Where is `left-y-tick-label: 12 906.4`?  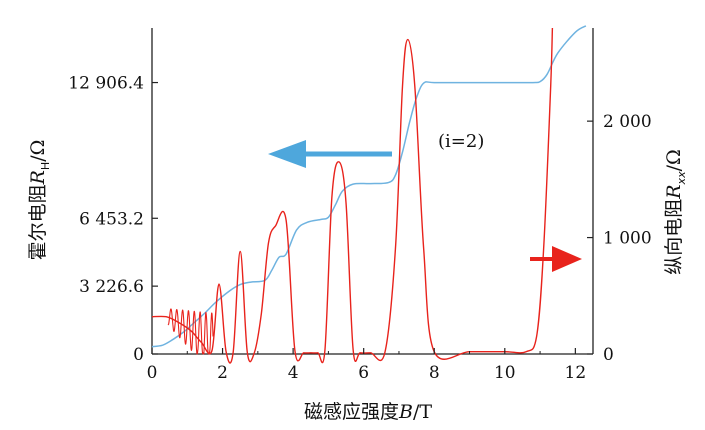
left-y-tick-label: 12 906.4 is located at coordinates (106, 84).